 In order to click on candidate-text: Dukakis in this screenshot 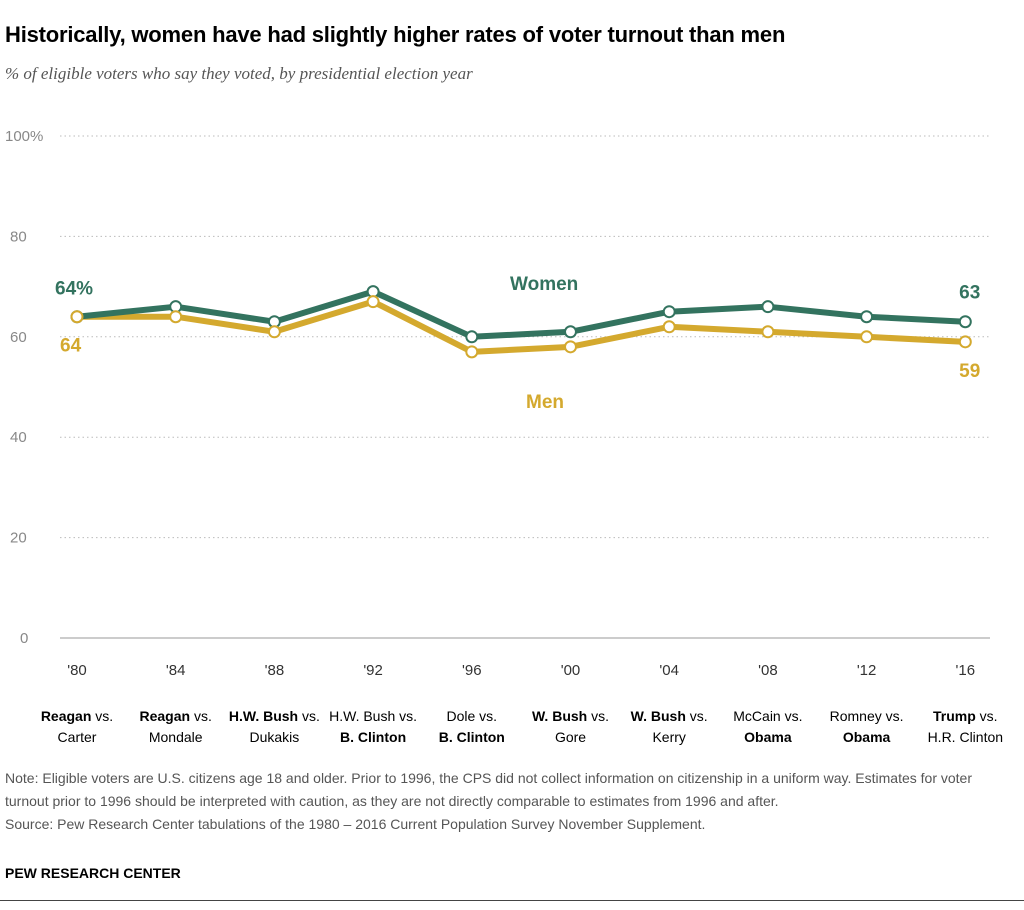, I will do `click(274, 737)`.